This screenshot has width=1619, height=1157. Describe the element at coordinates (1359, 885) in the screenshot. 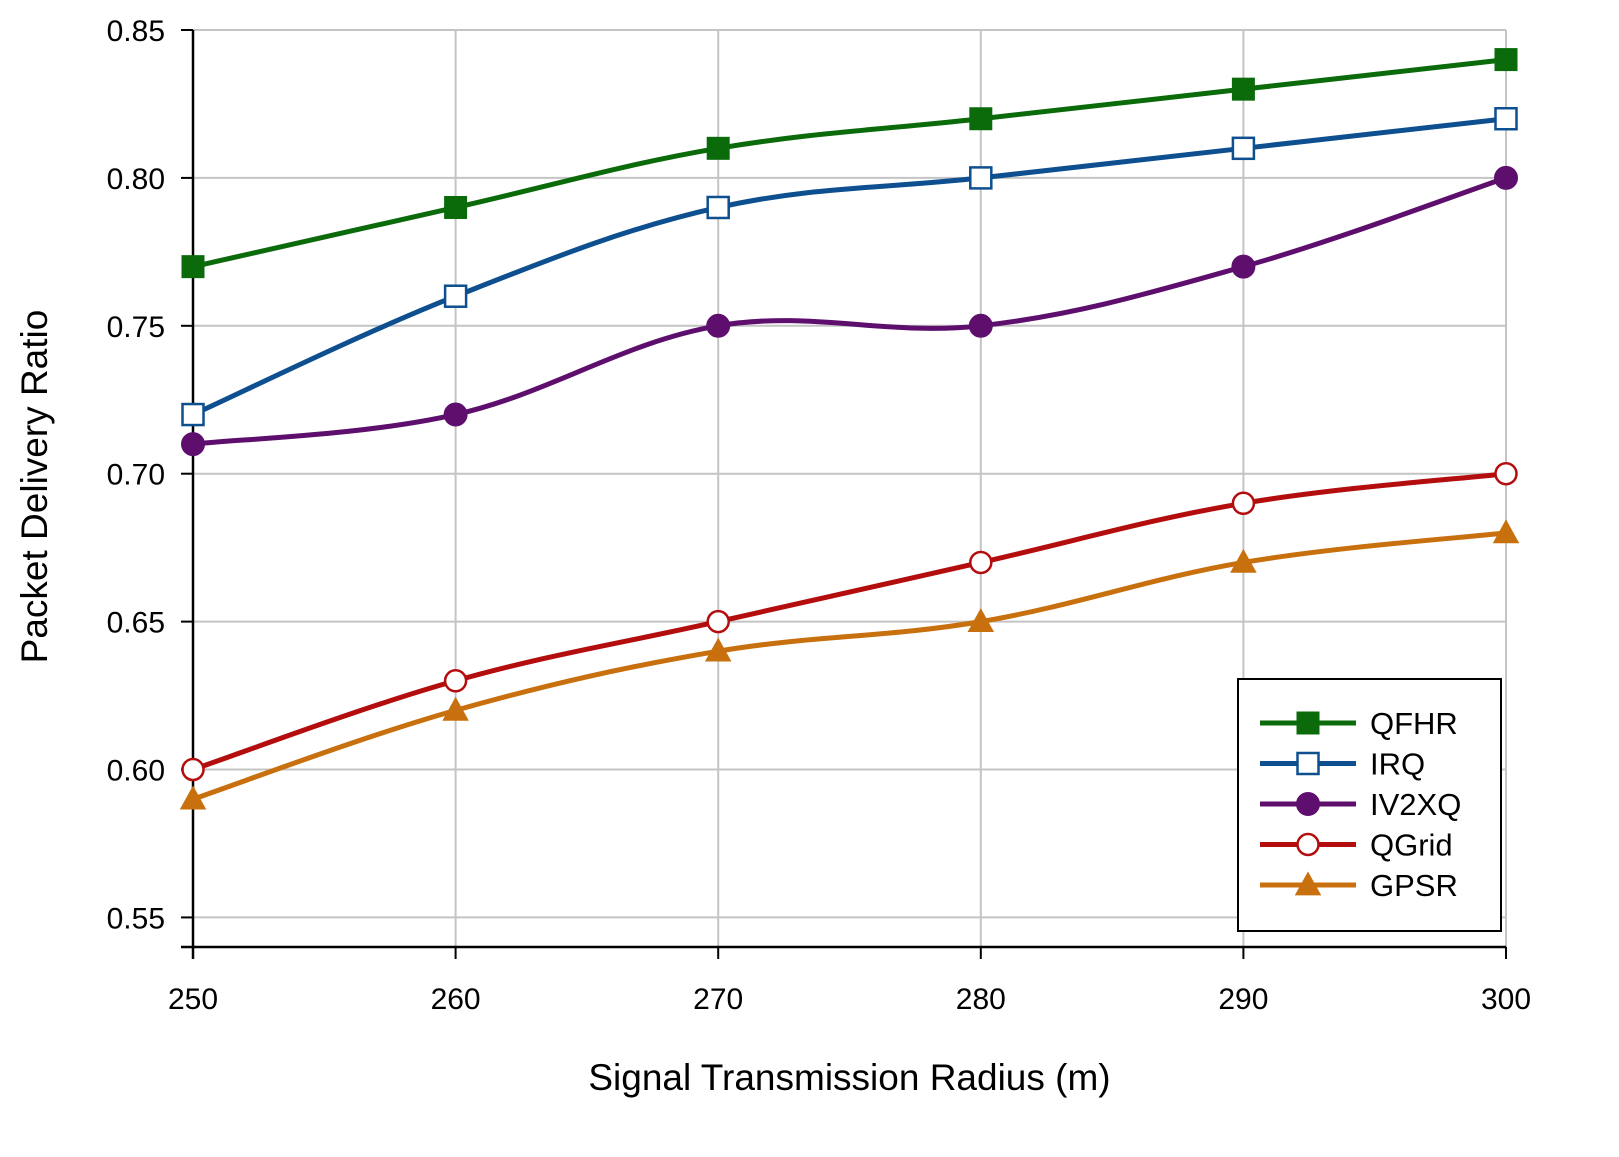

I see `legend-entry-gpsr: GPSR` at that location.